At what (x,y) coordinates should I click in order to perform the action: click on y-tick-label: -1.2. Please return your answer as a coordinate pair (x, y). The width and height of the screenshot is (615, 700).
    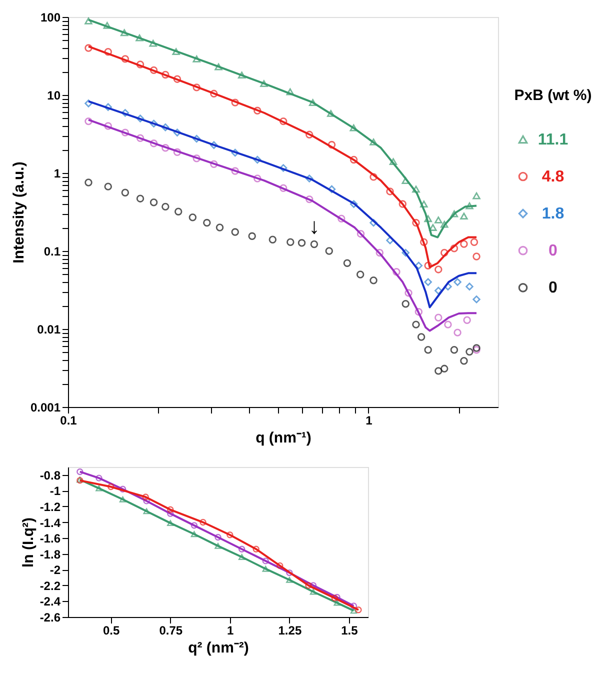
    Looking at the image, I should click on (50, 507).